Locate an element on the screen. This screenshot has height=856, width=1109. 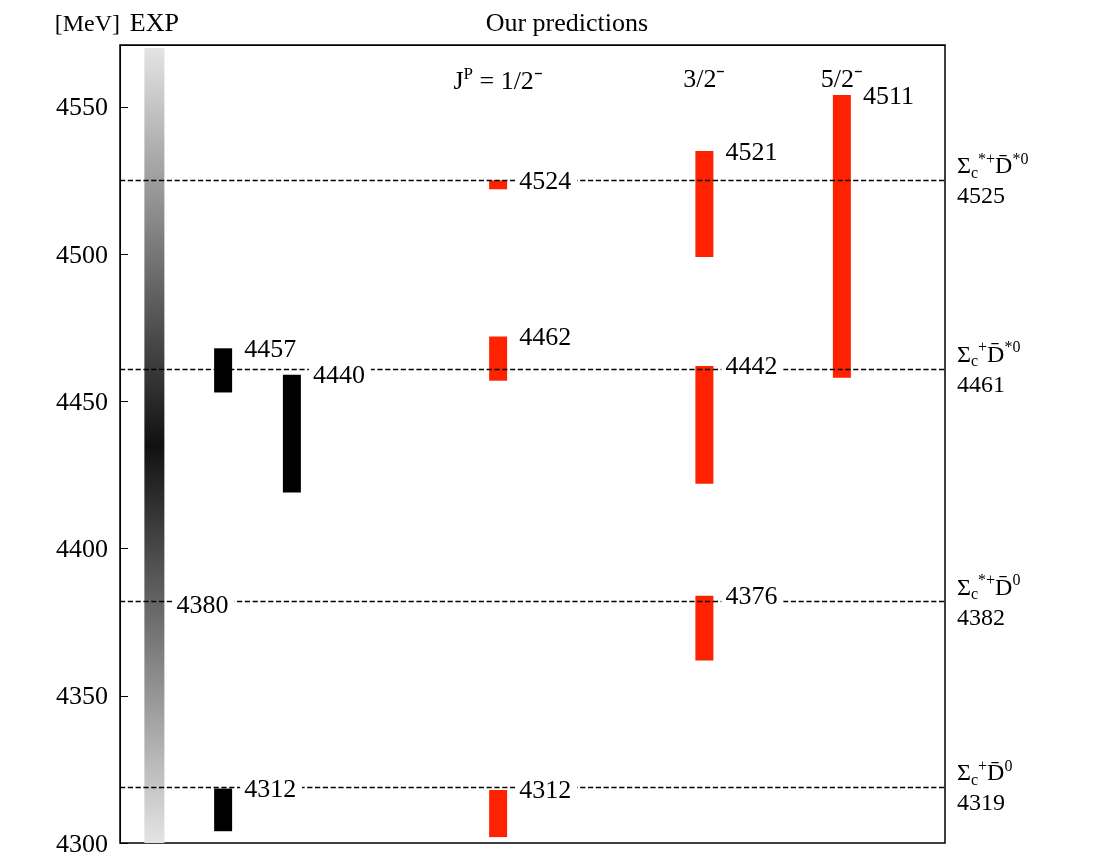
annotation: 4376 is located at coordinates (751, 596).